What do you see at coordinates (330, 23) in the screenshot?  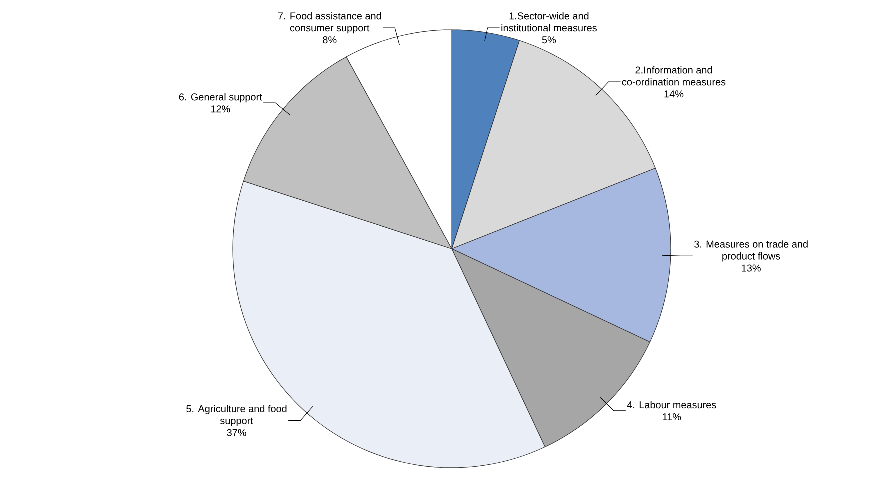 I see `slice-label: 7. Food assistance and consumer support` at bounding box center [330, 23].